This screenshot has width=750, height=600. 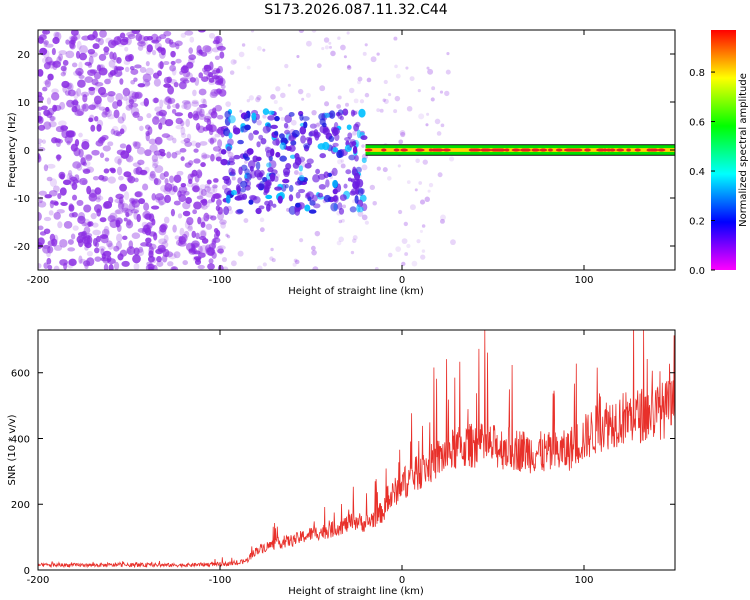 I want to click on spectrogram-ylabel: Frequency (Hz), so click(x=12, y=150).